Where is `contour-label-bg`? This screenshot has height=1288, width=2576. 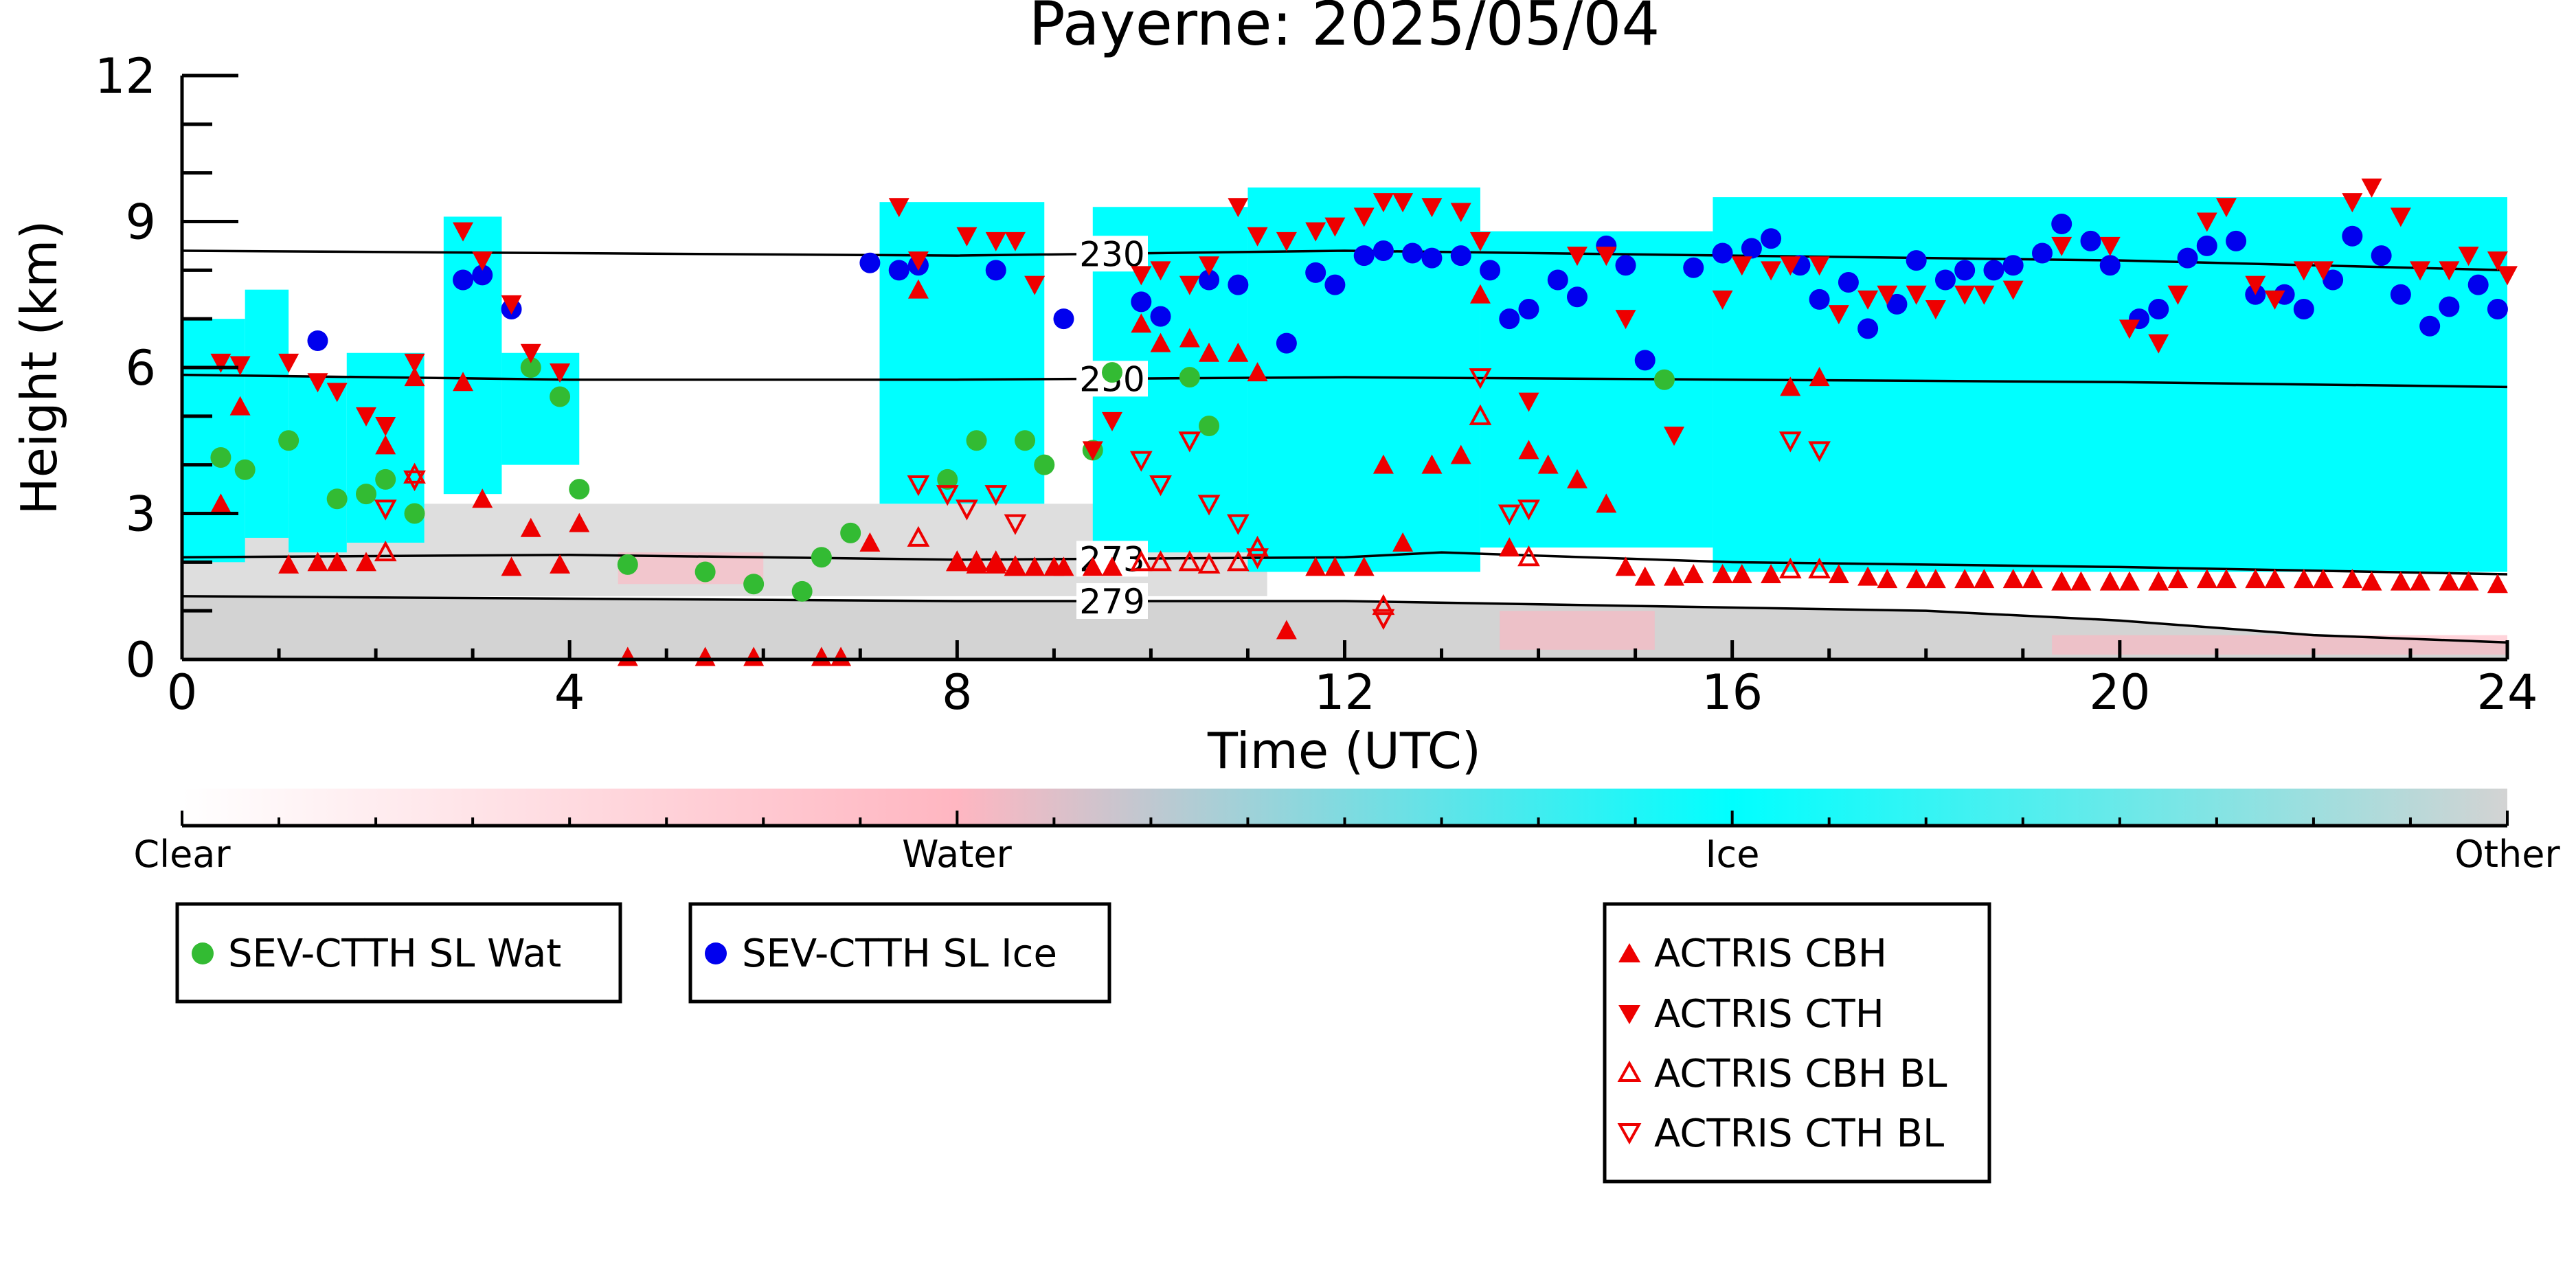 contour-label-bg is located at coordinates (1112, 254).